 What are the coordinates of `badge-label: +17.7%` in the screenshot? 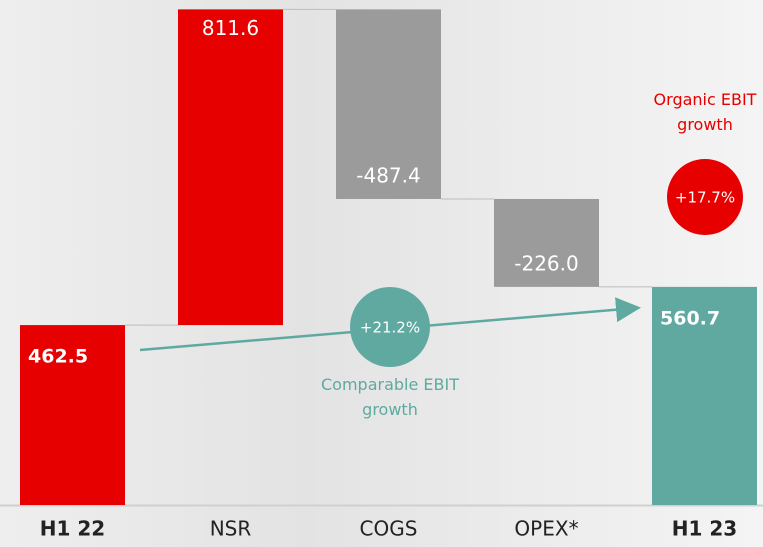 It's located at (705, 198).